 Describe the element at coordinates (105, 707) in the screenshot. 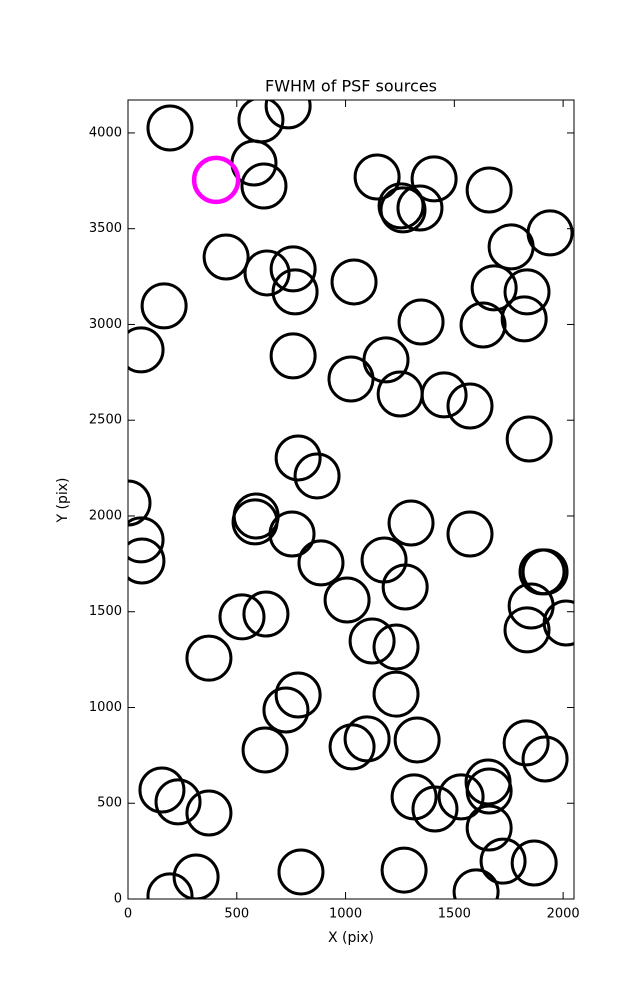

I see `y-tick-label: 1000` at that location.